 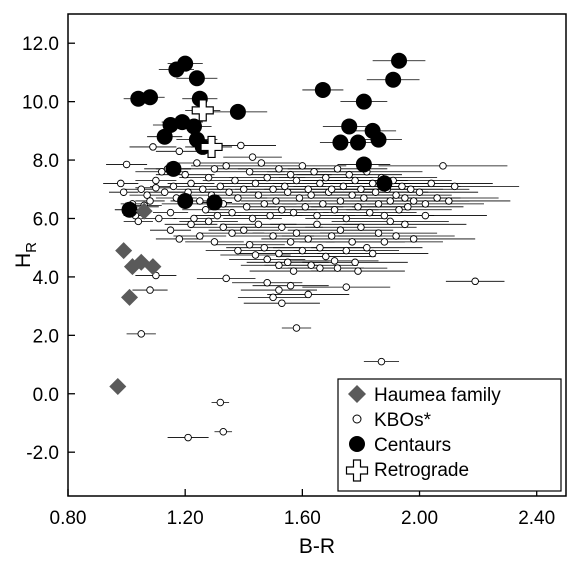 What do you see at coordinates (26, 255) in the screenshot?
I see `svg-text: HR` at bounding box center [26, 255].